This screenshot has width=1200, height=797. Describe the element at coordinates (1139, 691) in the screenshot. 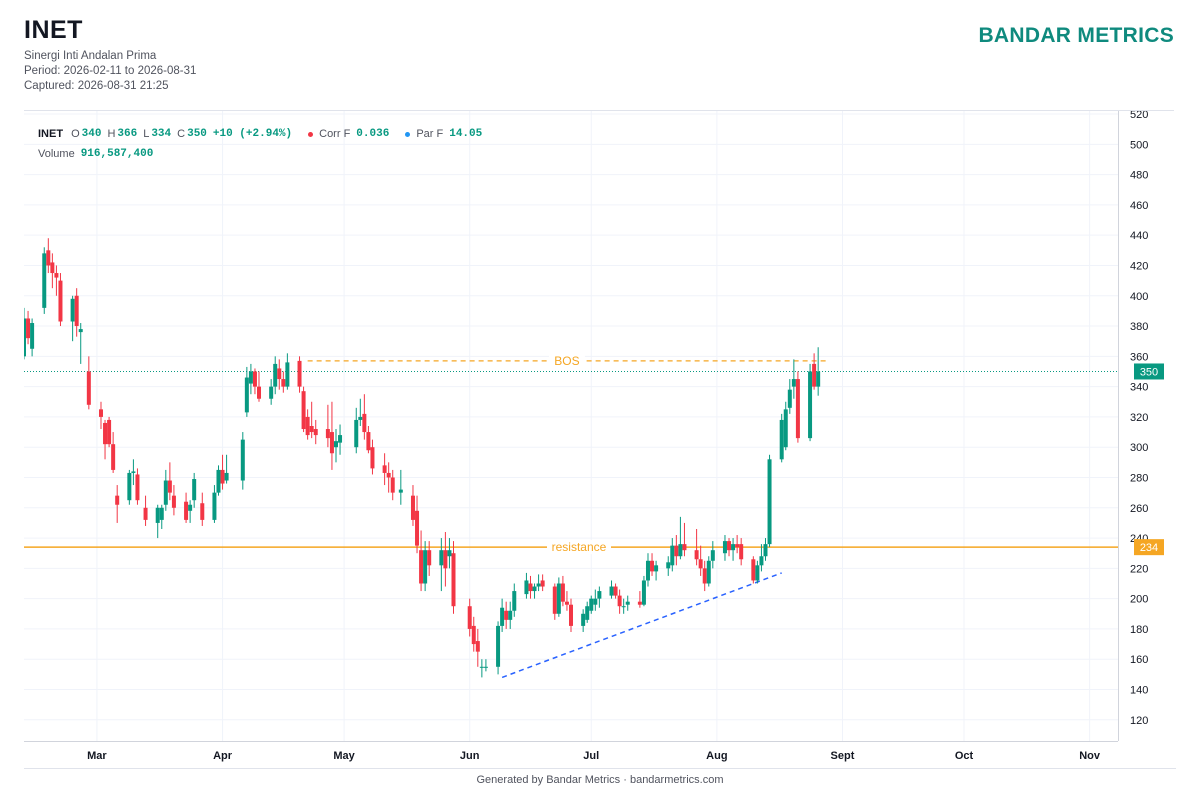

I see `y-tick-label: 140` at that location.